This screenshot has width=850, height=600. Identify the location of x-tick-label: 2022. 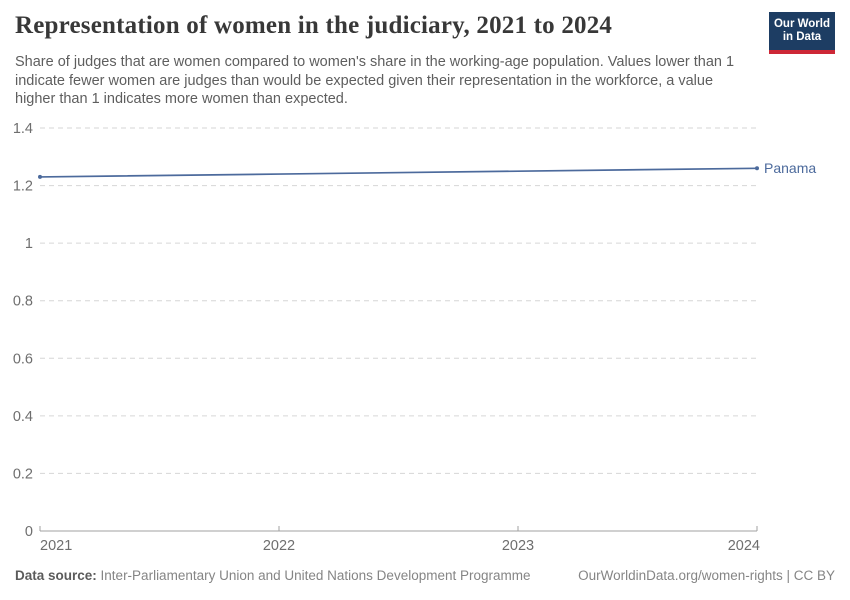
(279, 546).